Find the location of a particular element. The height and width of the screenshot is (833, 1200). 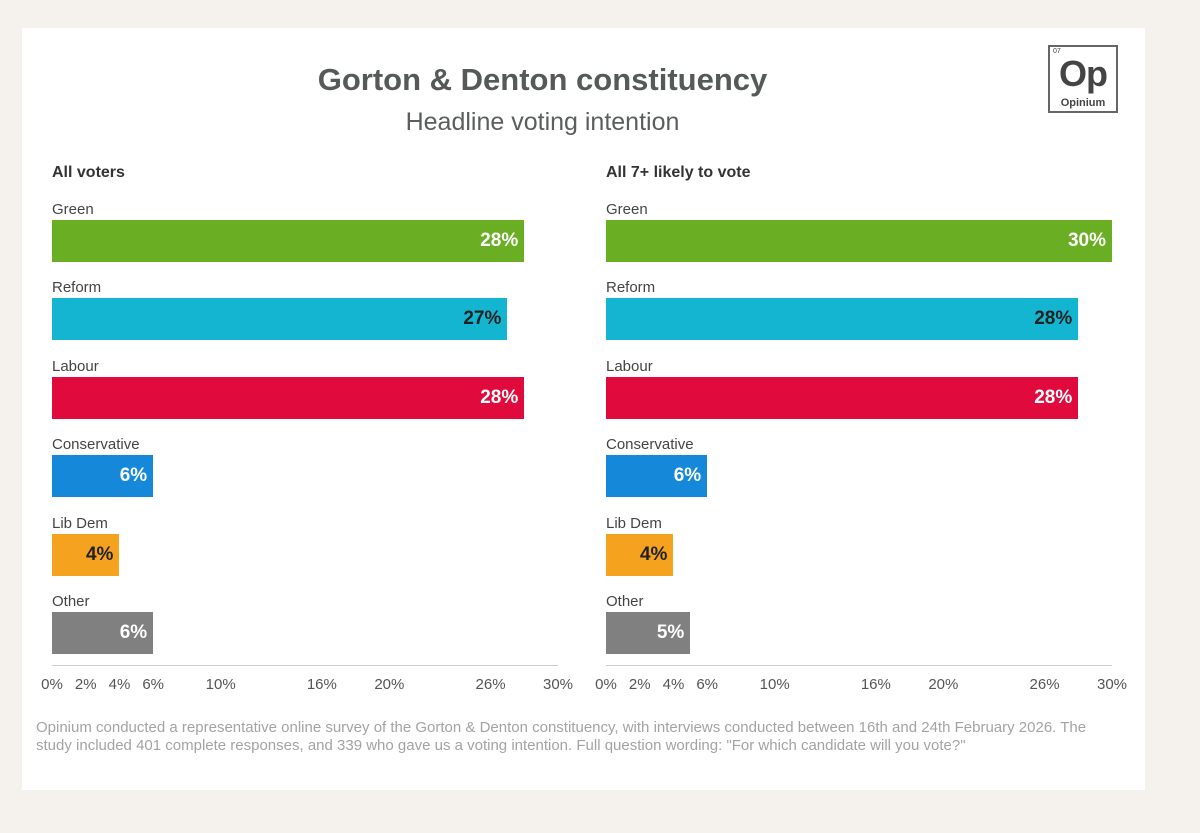

bar-other: 6% is located at coordinates (103, 633).